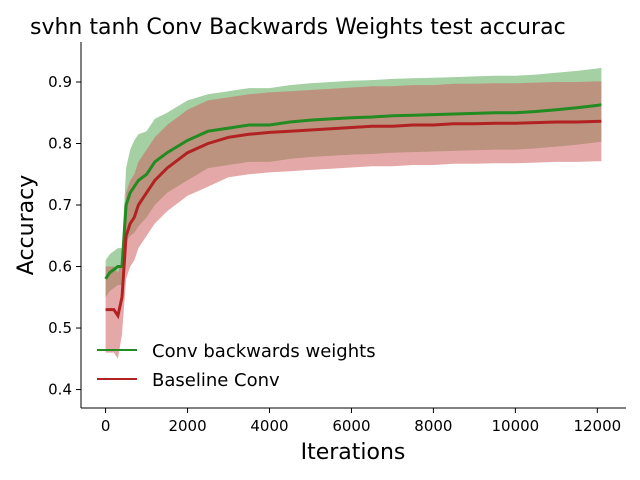  I want to click on y-tick-label: 0.7, so click(60, 205).